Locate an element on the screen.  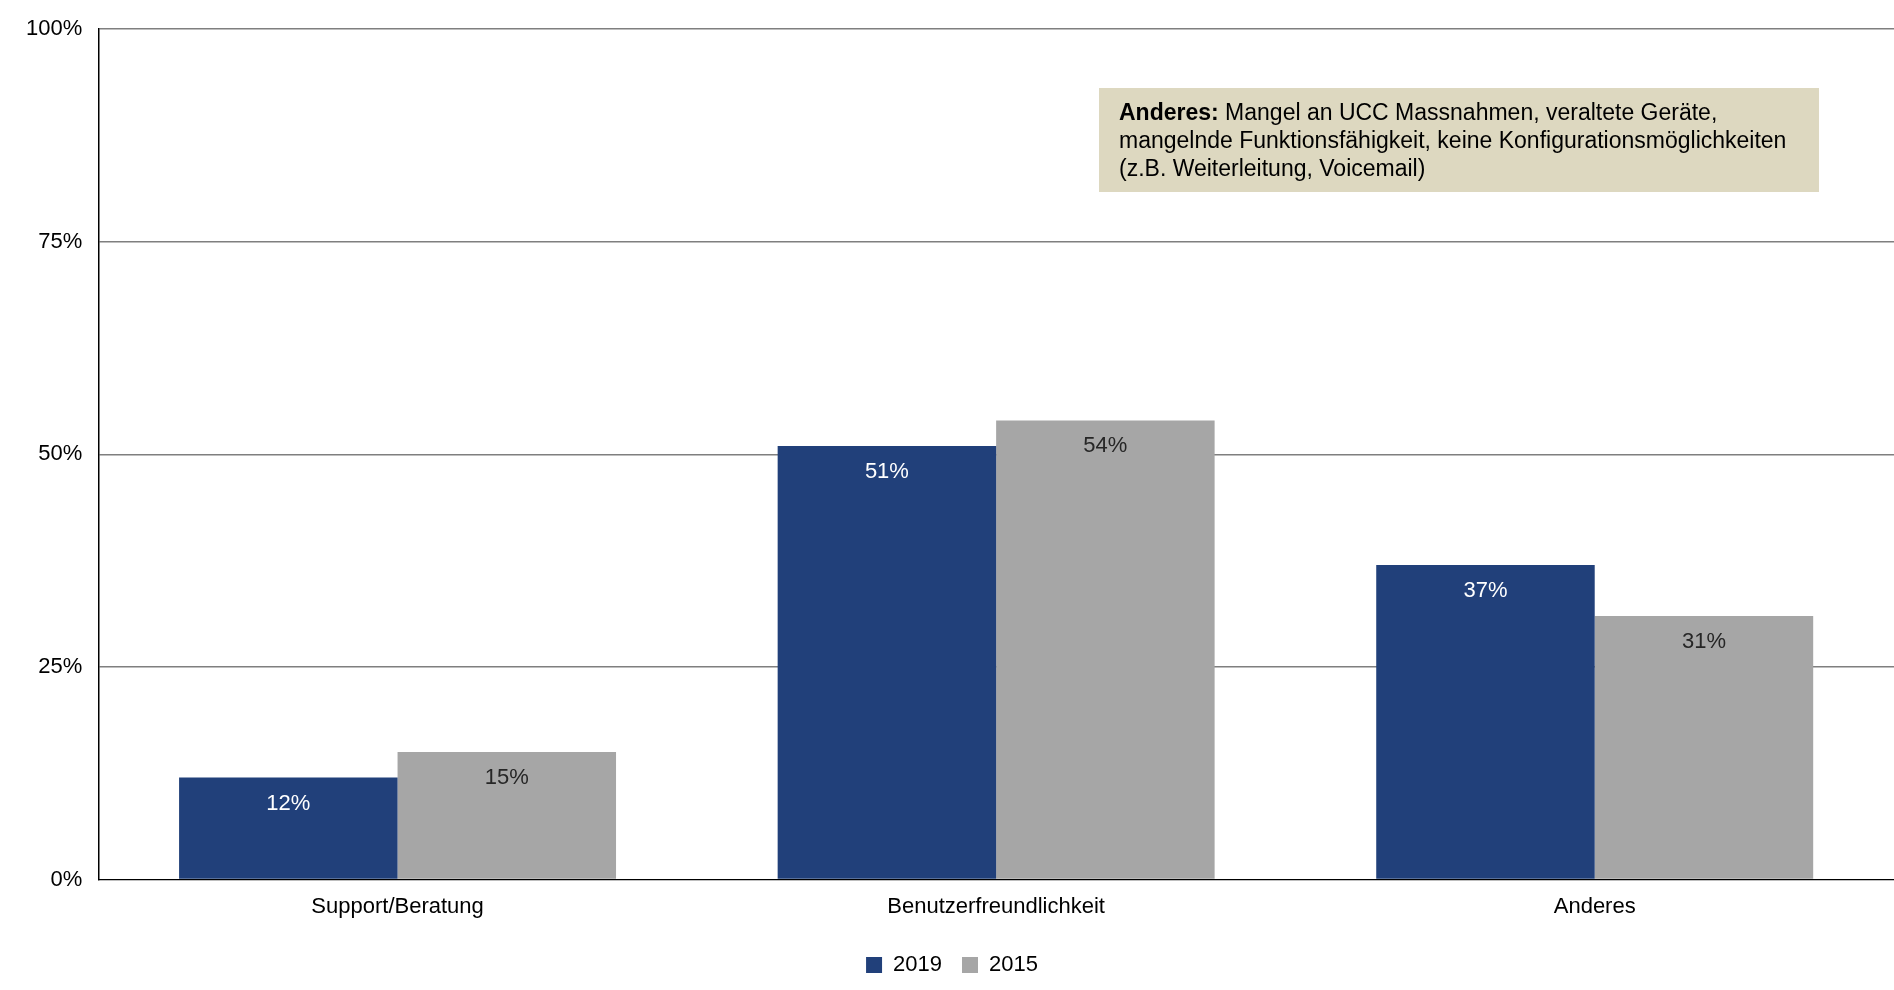
y-tick-label: 50% is located at coordinates (60, 453).